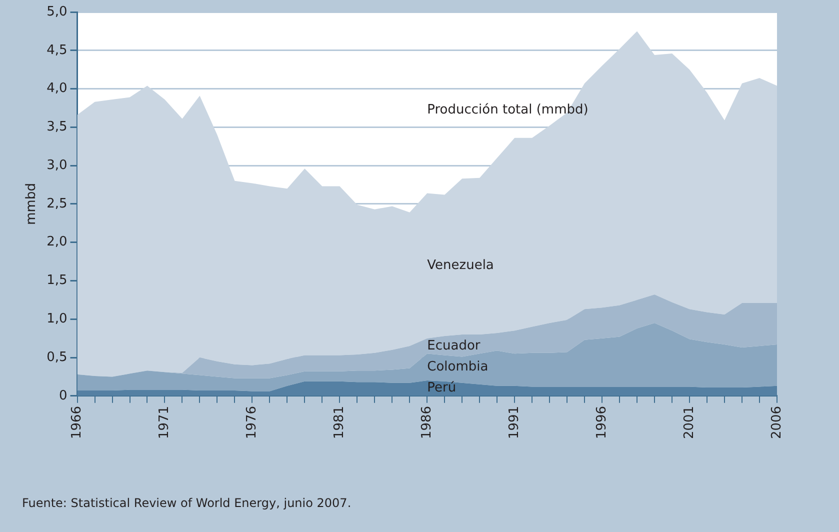  What do you see at coordinates (164, 423) in the screenshot?
I see `x-tick-label: 1971` at bounding box center [164, 423].